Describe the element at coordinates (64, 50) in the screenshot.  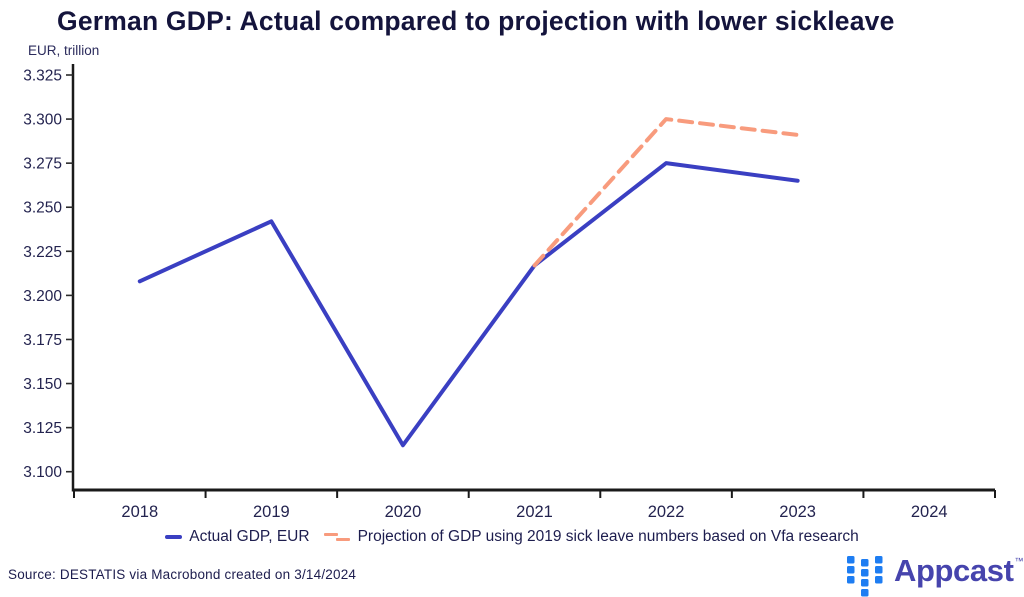
I see `y-axis-units-label: EUR, trillion` at that location.